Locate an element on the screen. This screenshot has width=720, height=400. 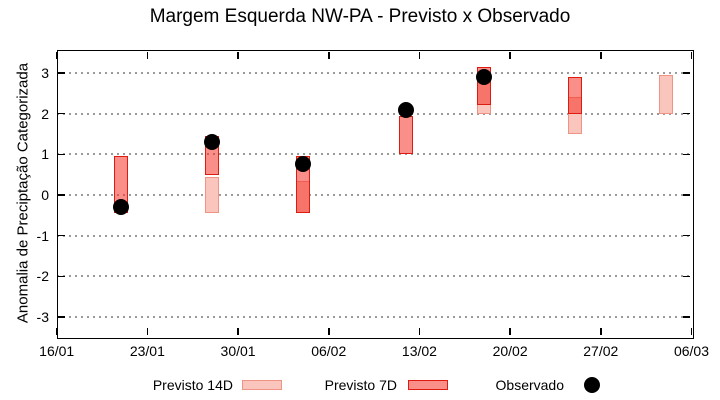
legend-swatch-previsto-14d is located at coordinates (262, 385).